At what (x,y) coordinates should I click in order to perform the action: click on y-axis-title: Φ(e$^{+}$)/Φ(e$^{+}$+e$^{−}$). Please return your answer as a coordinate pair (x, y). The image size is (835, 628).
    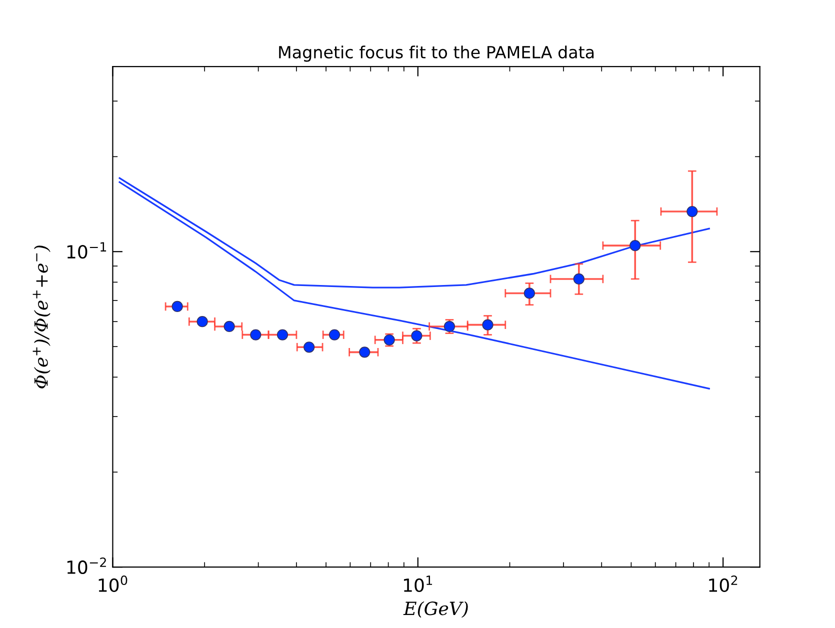
    Looking at the image, I should click on (41, 317).